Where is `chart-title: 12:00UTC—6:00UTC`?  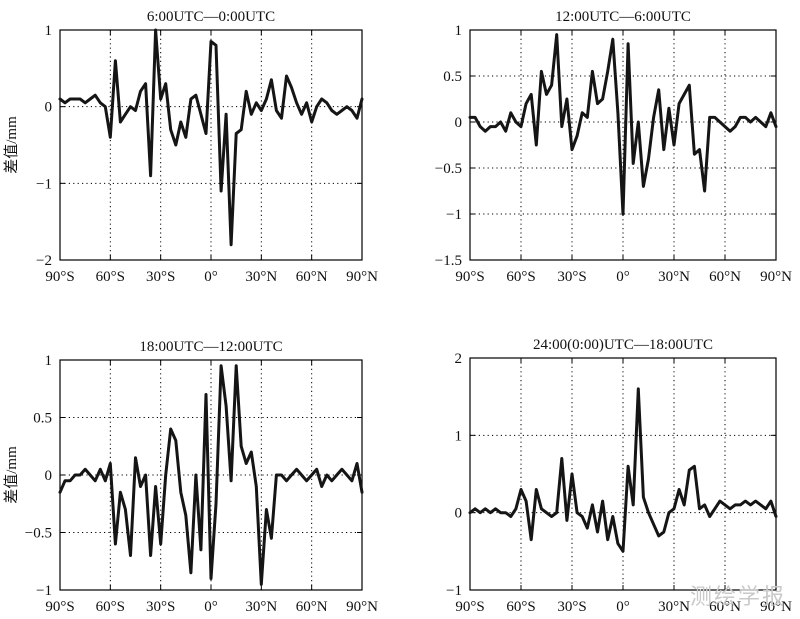 chart-title: 12:00UTC—6:00UTC is located at coordinates (623, 17).